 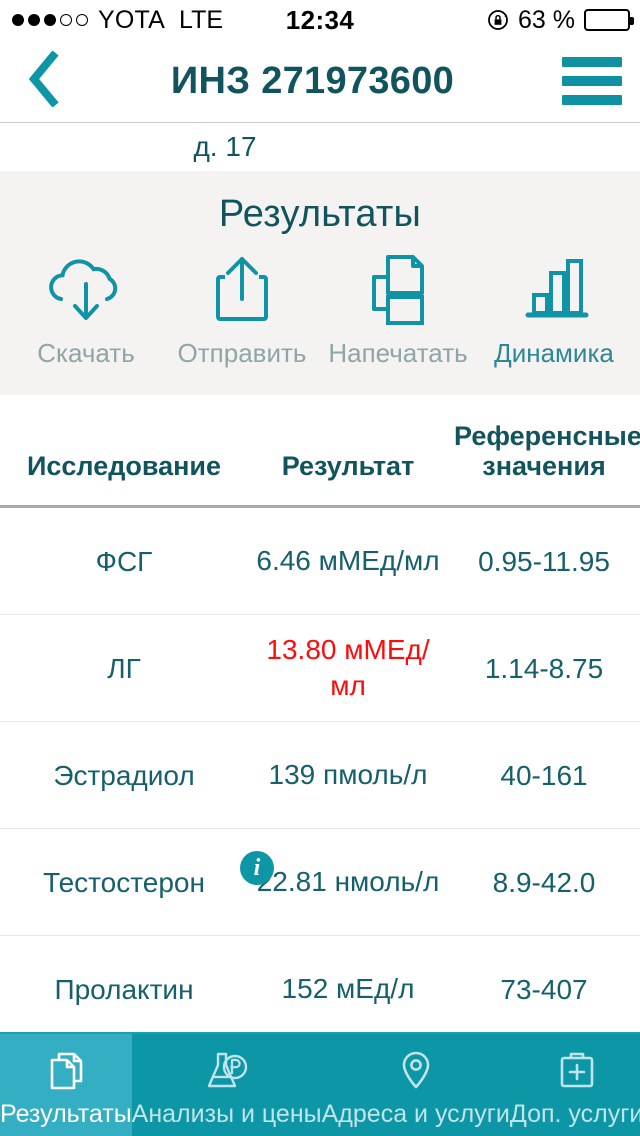 I want to click on print-action: Напечатать, so click(x=398, y=309).